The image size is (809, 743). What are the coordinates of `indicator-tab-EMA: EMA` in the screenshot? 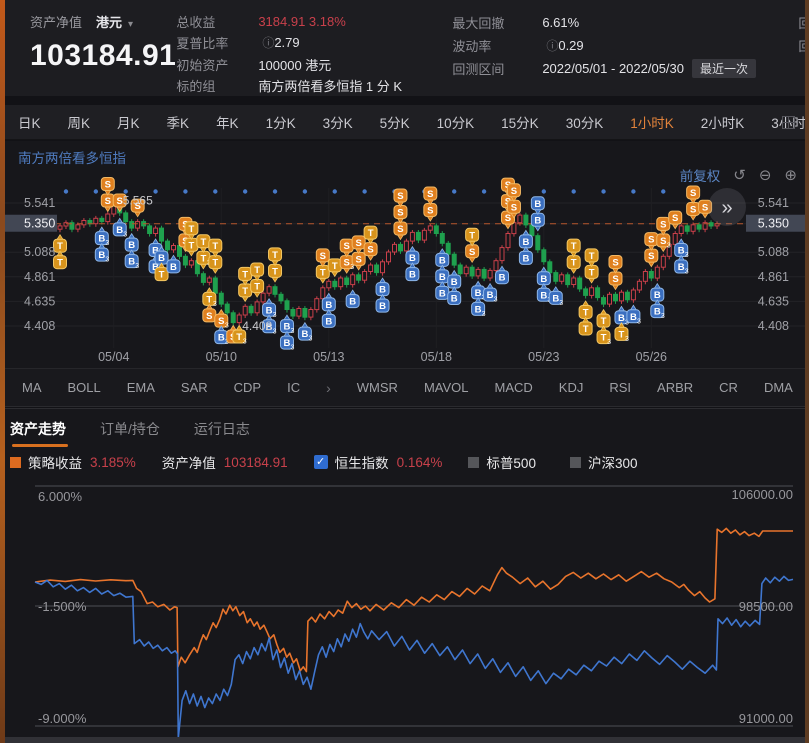 It's located at (140, 387).